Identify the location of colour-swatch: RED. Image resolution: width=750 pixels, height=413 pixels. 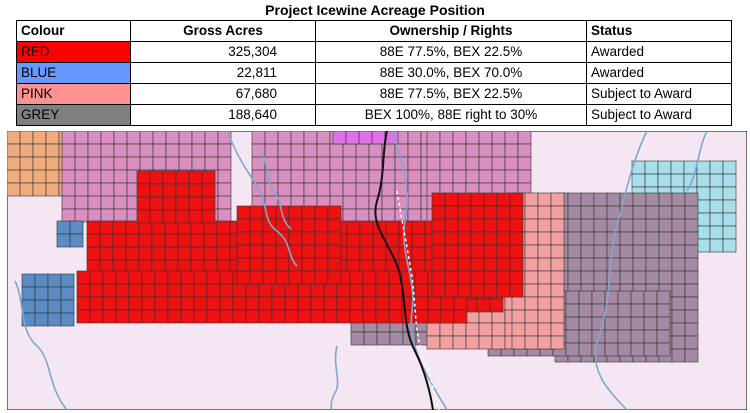
(73, 52).